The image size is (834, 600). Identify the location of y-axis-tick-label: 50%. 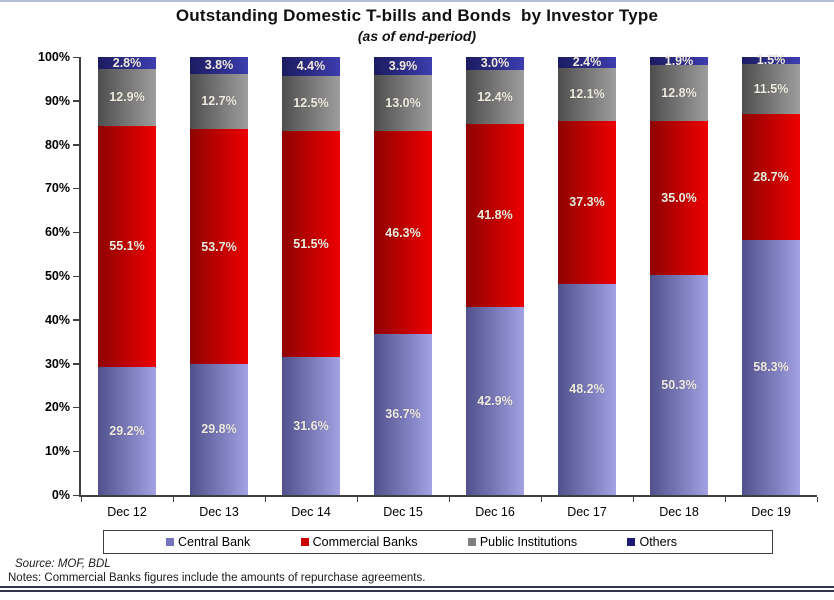
(57, 276).